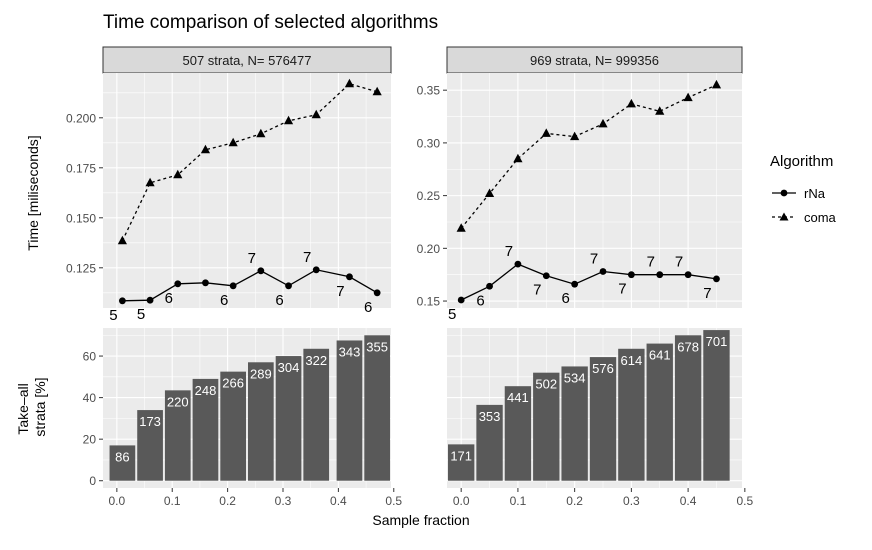  Describe the element at coordinates (261, 373) in the screenshot. I see `take-all-bar-label: 289` at that location.